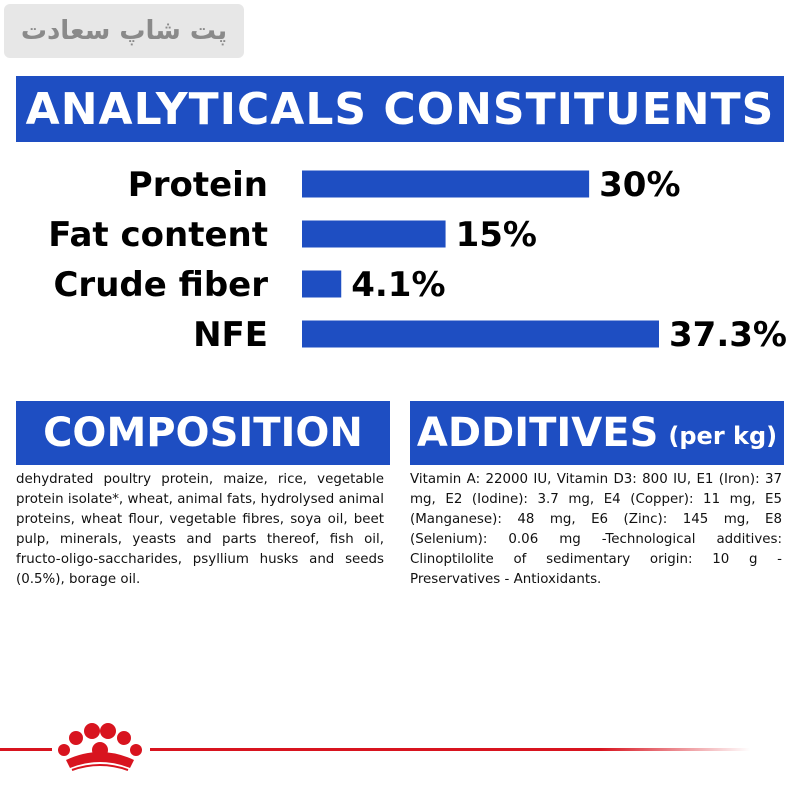 Image resolution: width=800 pixels, height=800 pixels. What do you see at coordinates (26, 749) in the screenshot?
I see `footer-line-left` at bounding box center [26, 749].